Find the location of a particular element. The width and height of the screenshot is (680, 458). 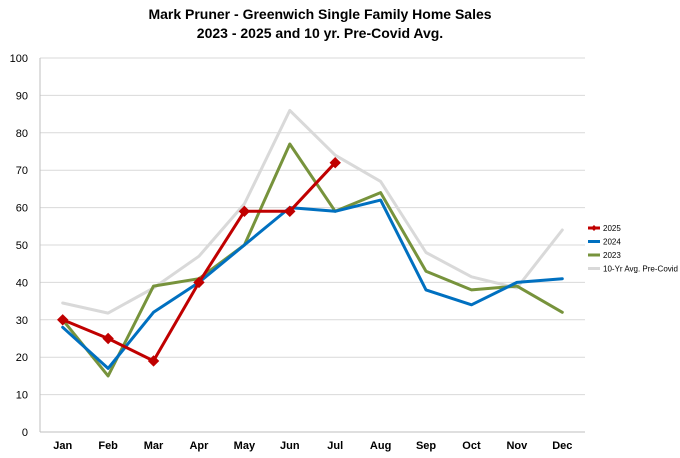

y-tick-label: 60 is located at coordinates (22, 209).